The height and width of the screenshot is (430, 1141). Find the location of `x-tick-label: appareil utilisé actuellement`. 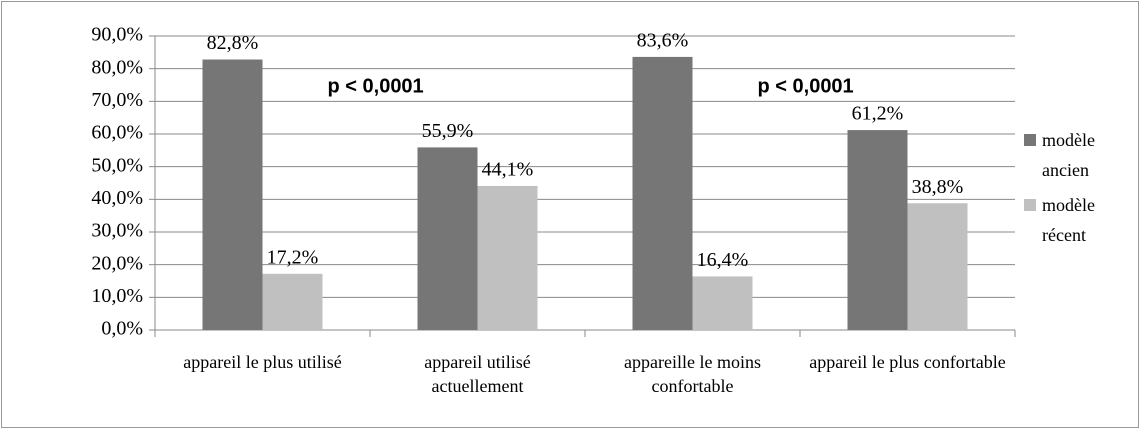

x-tick-label: appareil utilisé actuellement is located at coordinates (477, 374).